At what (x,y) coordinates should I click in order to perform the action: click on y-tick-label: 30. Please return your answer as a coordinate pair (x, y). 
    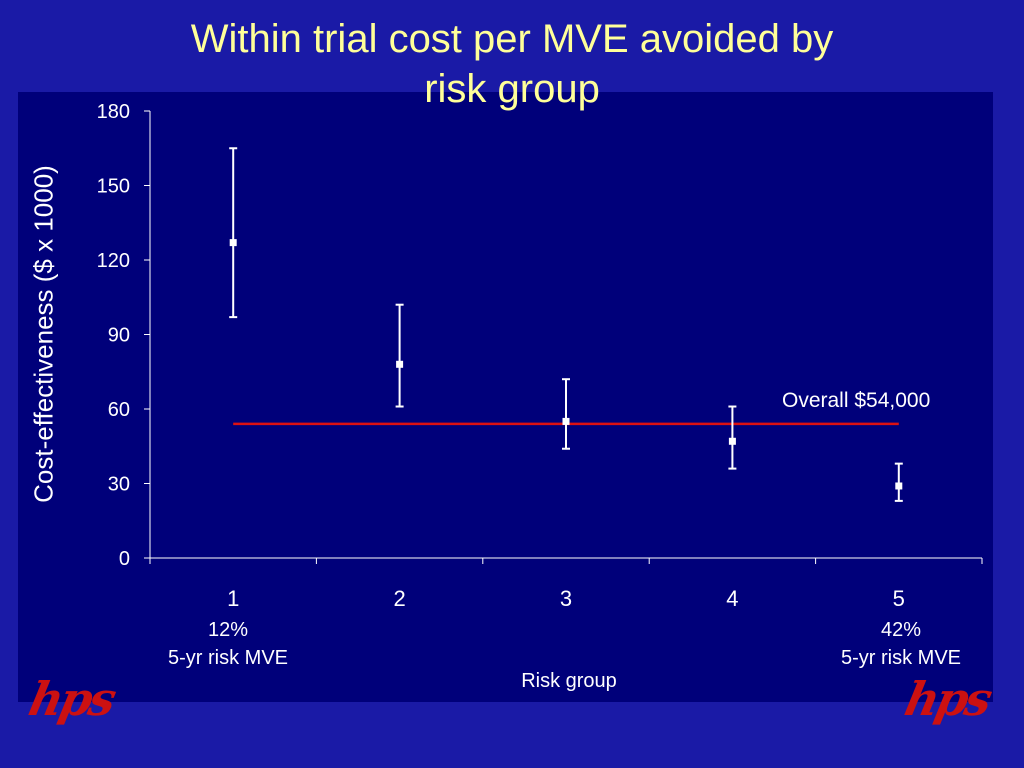
    Looking at the image, I should click on (119, 485).